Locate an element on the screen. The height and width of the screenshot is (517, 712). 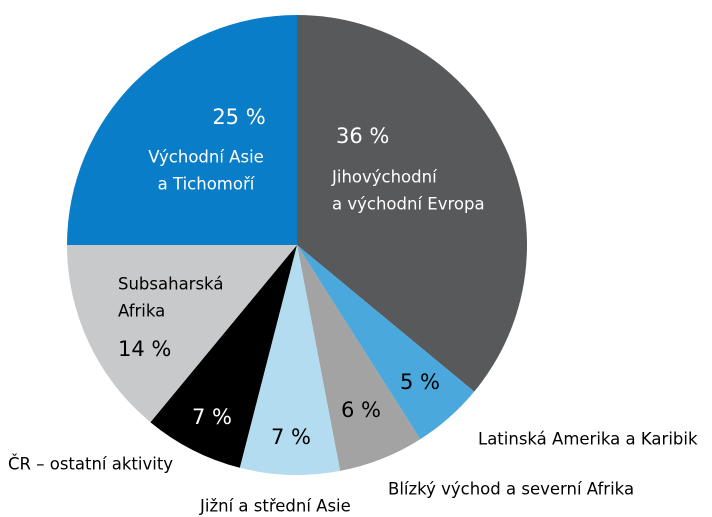
value-label: 6 % is located at coordinates (361, 410).